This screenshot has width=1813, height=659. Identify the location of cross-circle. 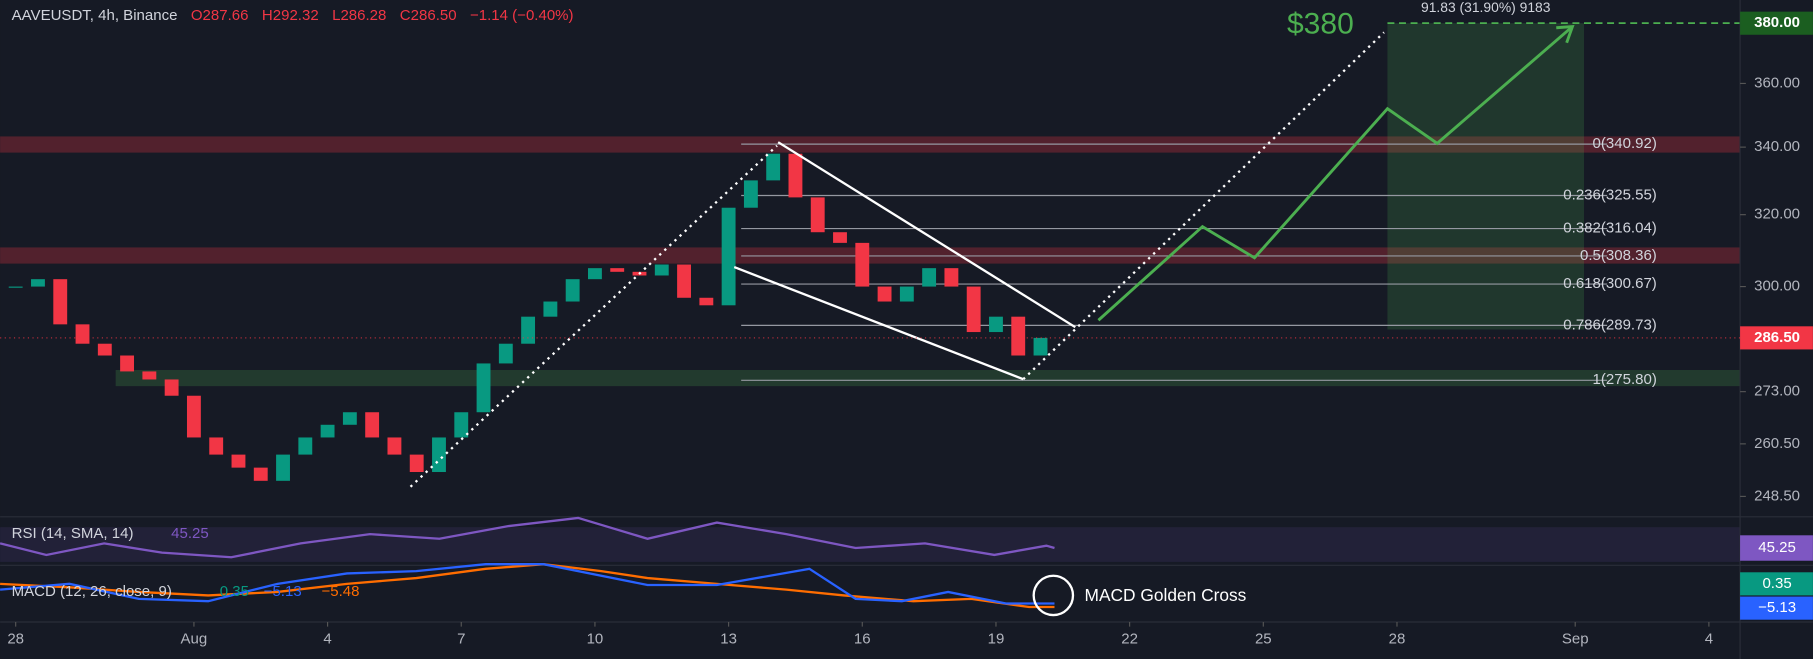
(1053, 595).